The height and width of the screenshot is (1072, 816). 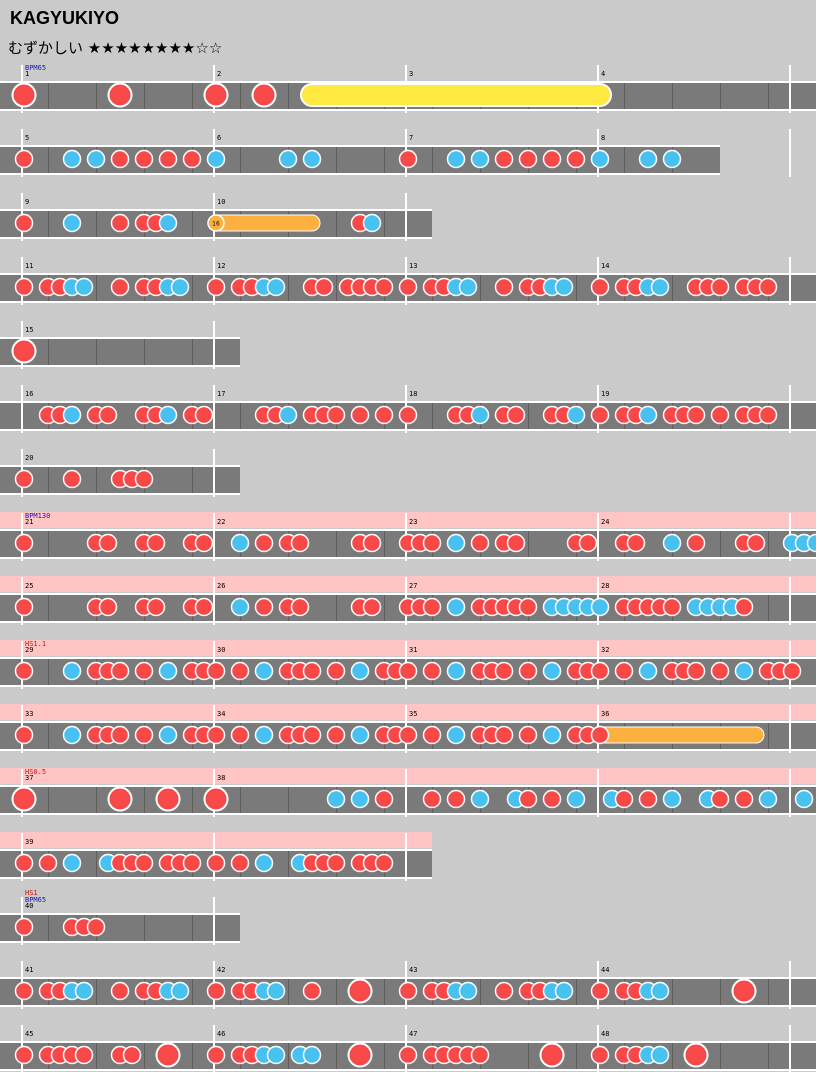 What do you see at coordinates (413, 522) in the screenshot?
I see `measure-number: 23` at bounding box center [413, 522].